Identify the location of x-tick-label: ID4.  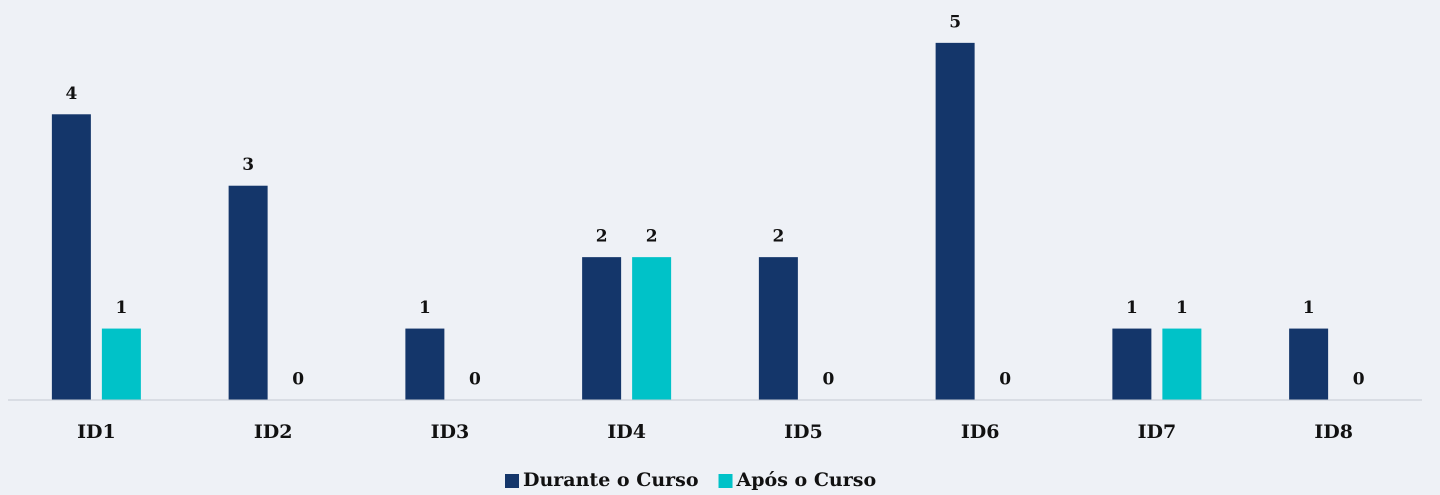
(626, 432).